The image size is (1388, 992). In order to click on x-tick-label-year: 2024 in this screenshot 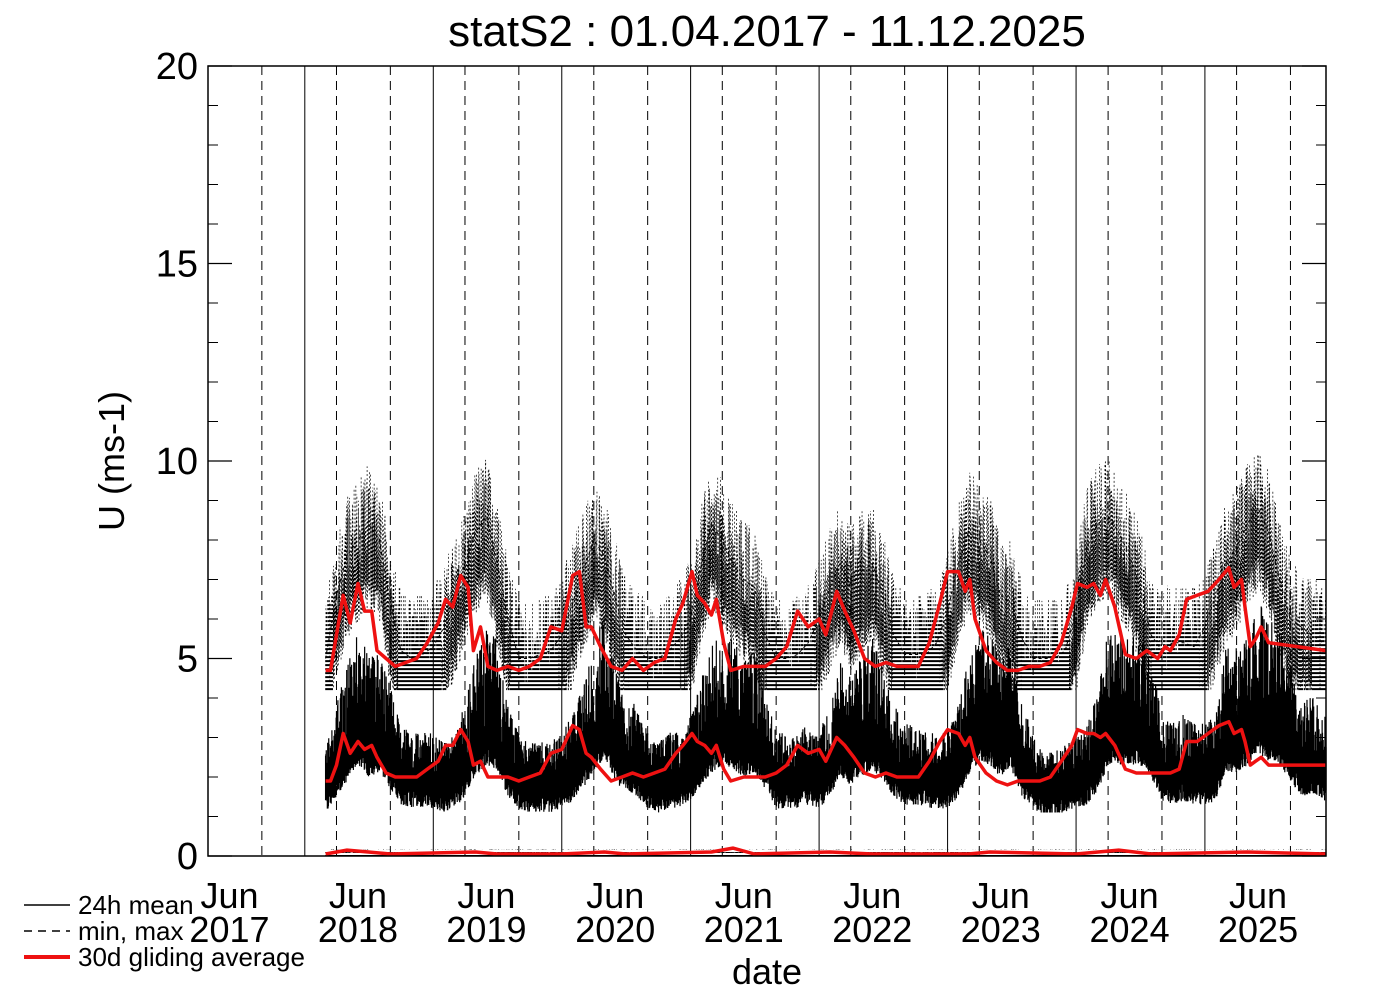, I will do `click(1130, 929)`.